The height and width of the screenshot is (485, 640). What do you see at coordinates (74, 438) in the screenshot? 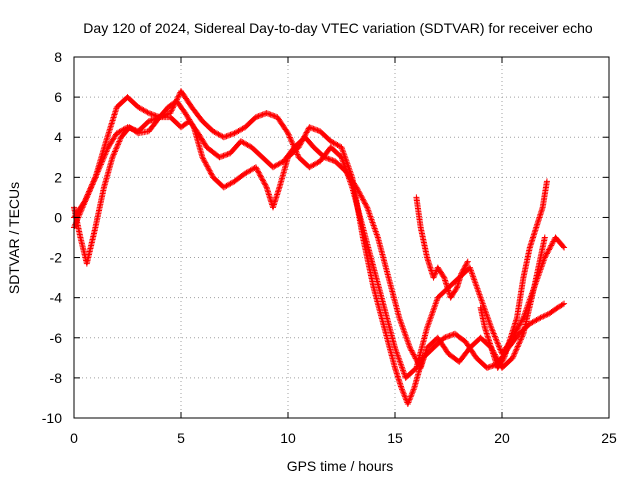
I see `x-tick-label: 0` at bounding box center [74, 438].